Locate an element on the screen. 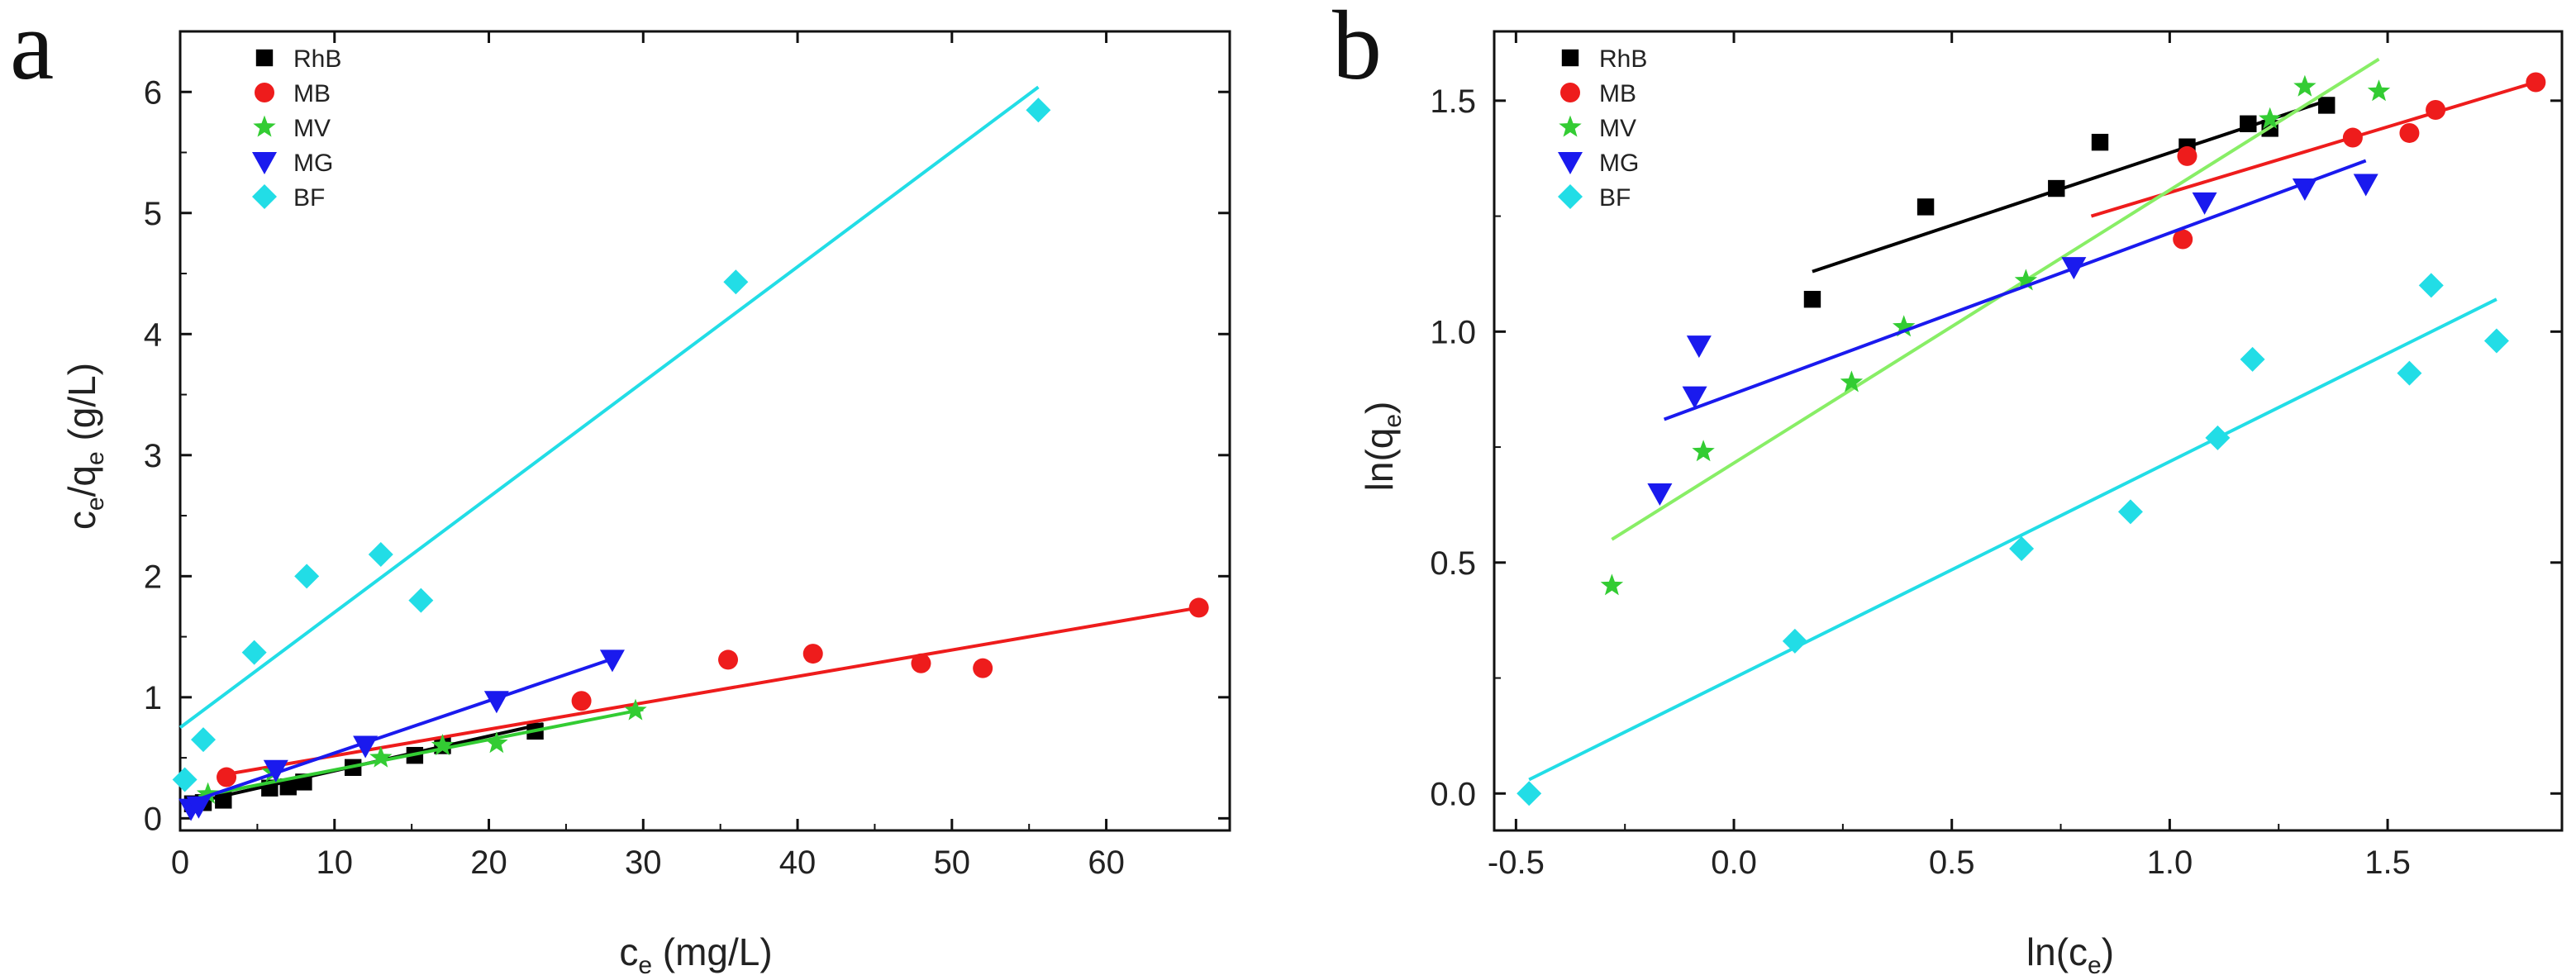 The image size is (2576, 980). panel-a-x-tick-label: 40 is located at coordinates (798, 863).